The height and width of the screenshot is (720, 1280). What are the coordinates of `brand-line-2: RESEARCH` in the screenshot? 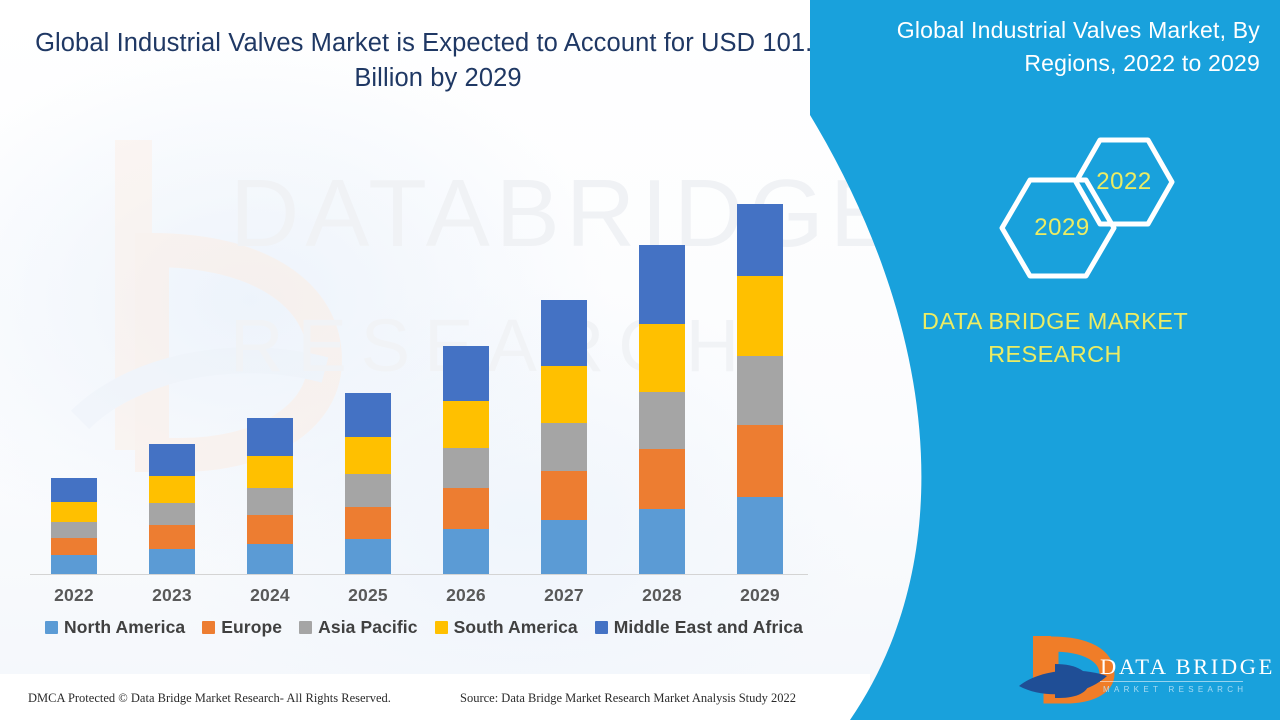 It's located at (1055, 354).